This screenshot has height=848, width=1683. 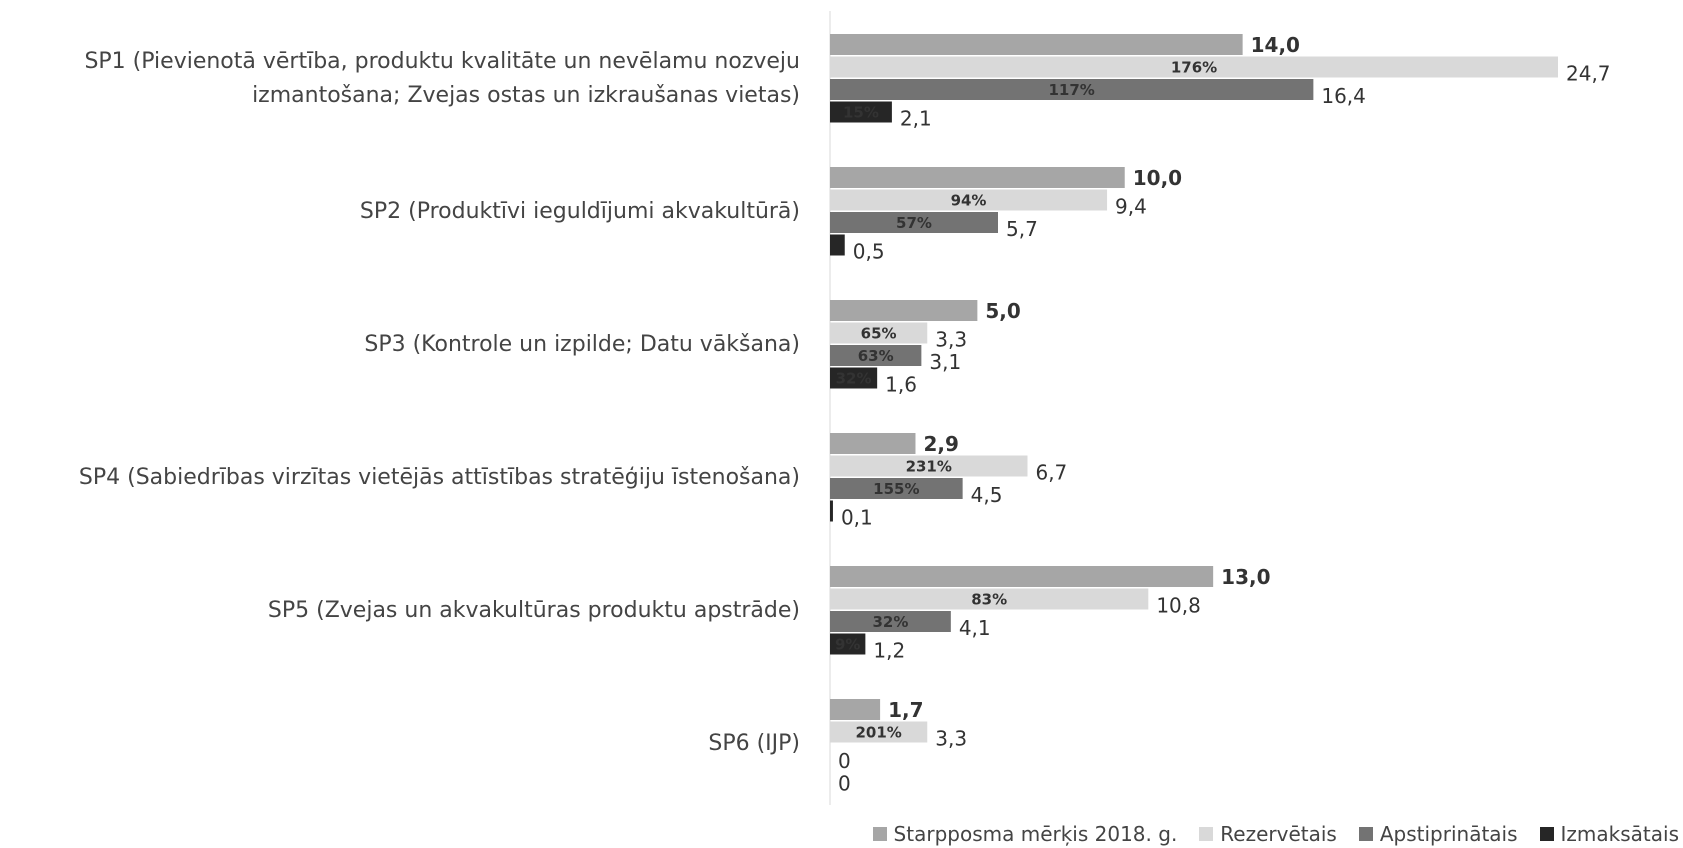 What do you see at coordinates (1035, 834) in the screenshot?
I see `legend-label: Starpposma mērķis 2018. g.` at bounding box center [1035, 834].